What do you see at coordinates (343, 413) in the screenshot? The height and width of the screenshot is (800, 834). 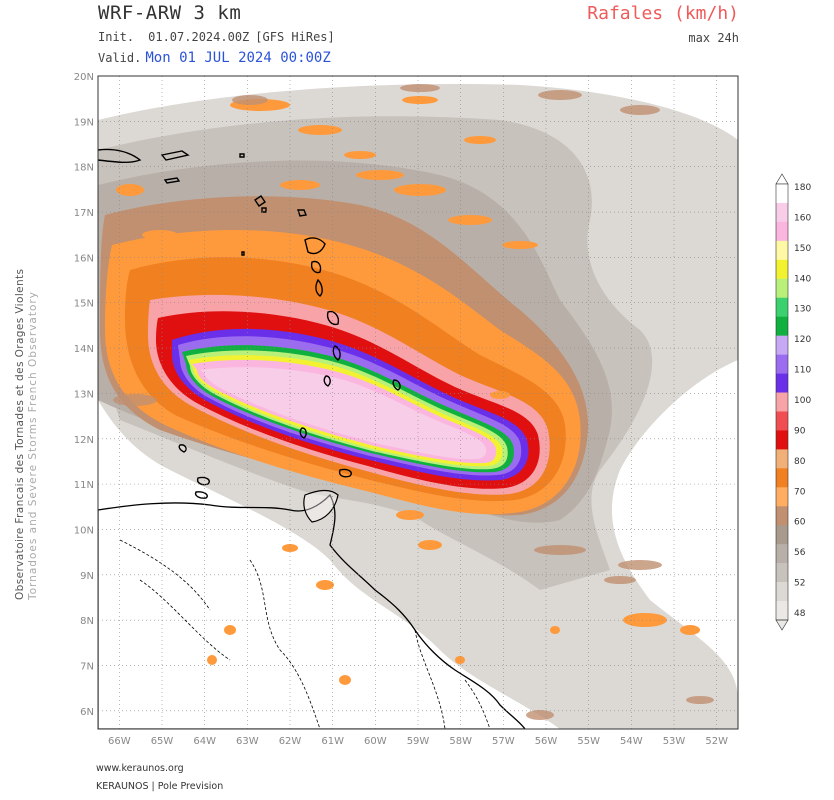 I see `gust-160-zone` at bounding box center [343, 413].